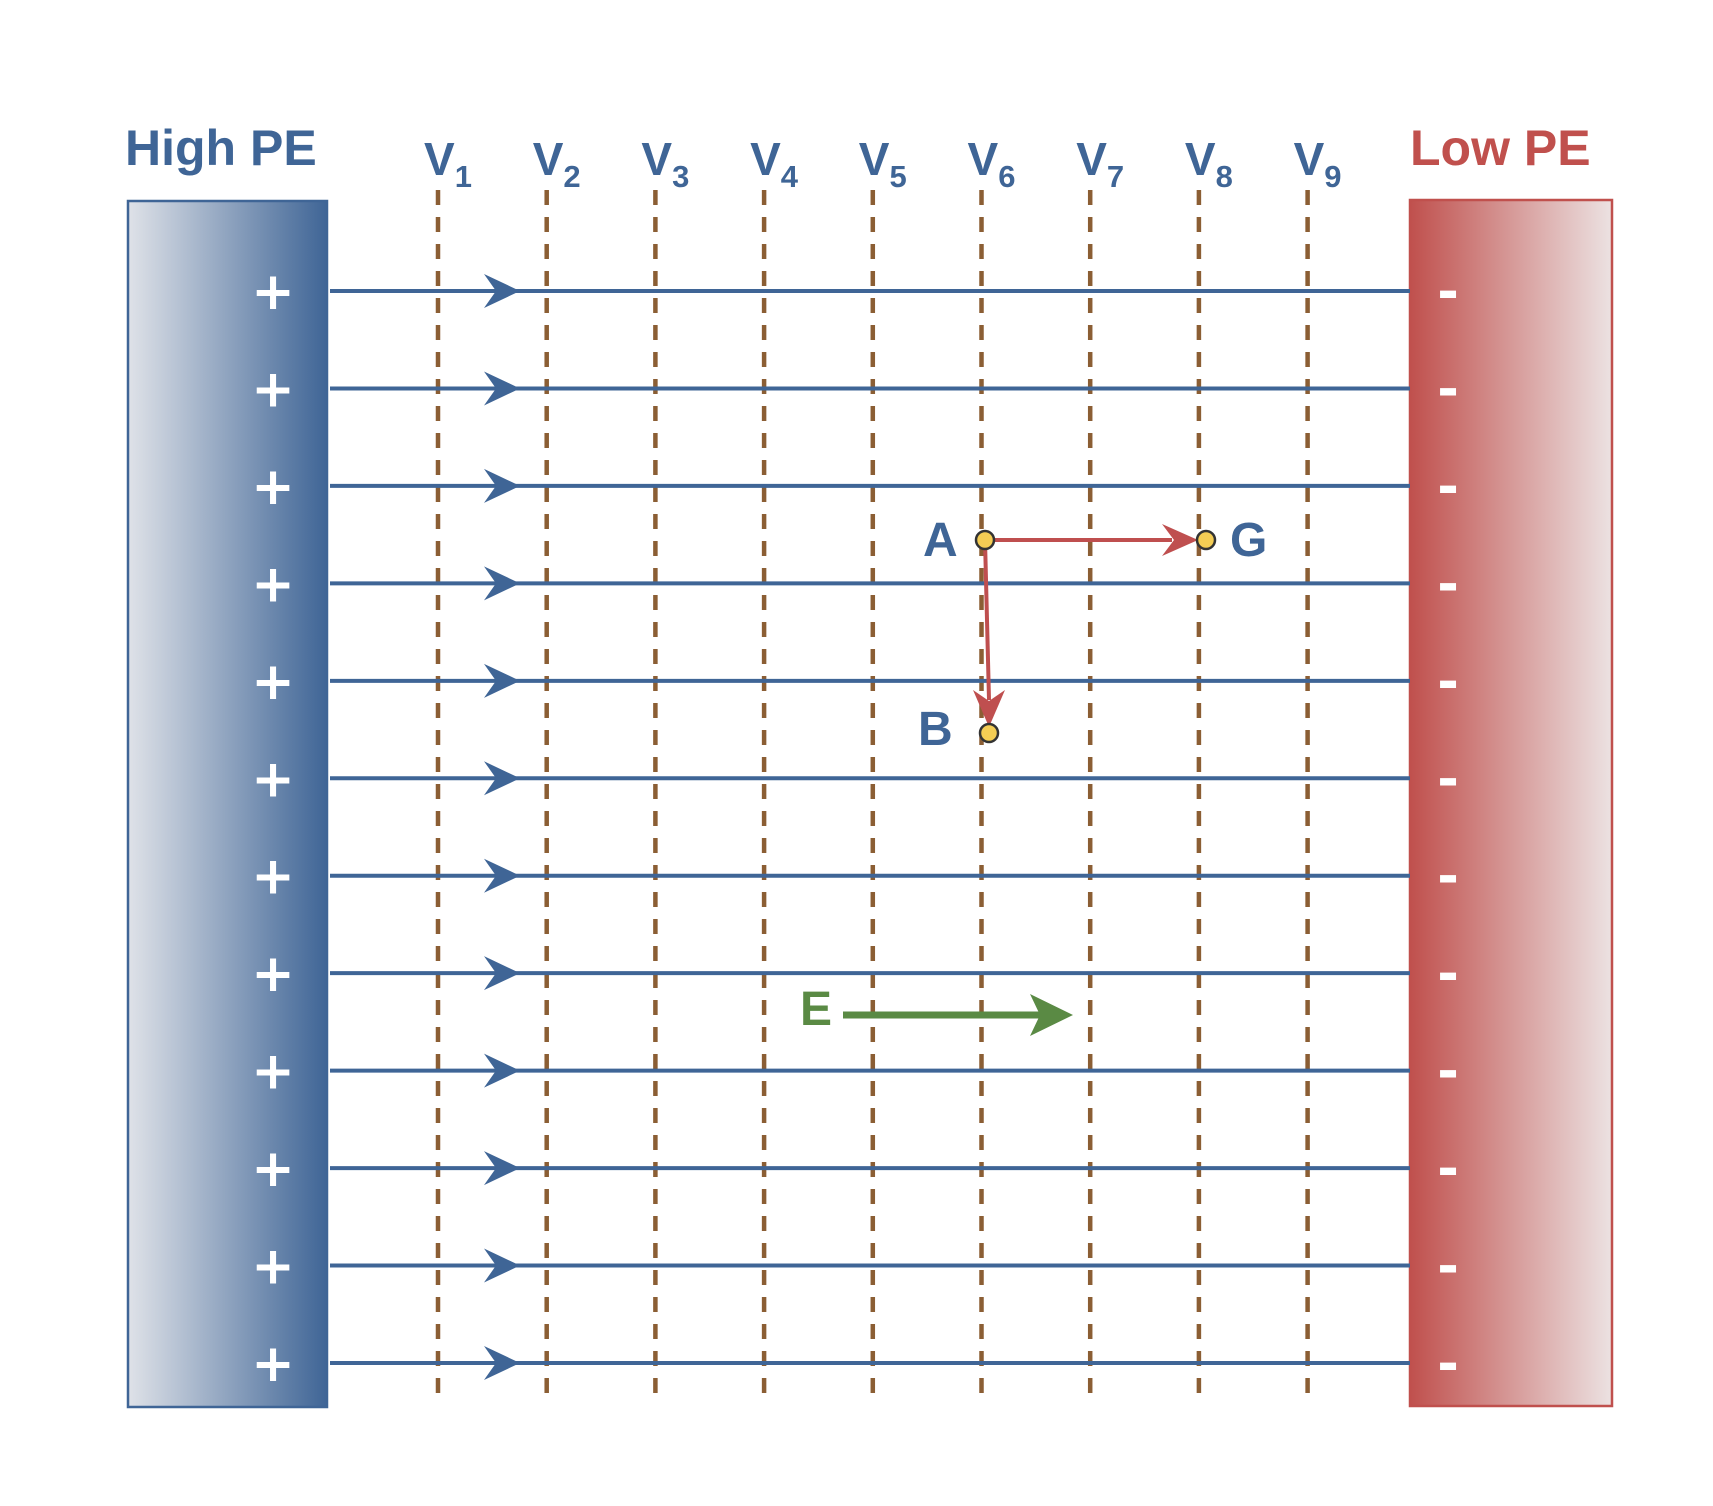 The image size is (1713, 1506). What do you see at coordinates (1318, 163) in the screenshot?
I see `potential-label-v9: V9` at bounding box center [1318, 163].